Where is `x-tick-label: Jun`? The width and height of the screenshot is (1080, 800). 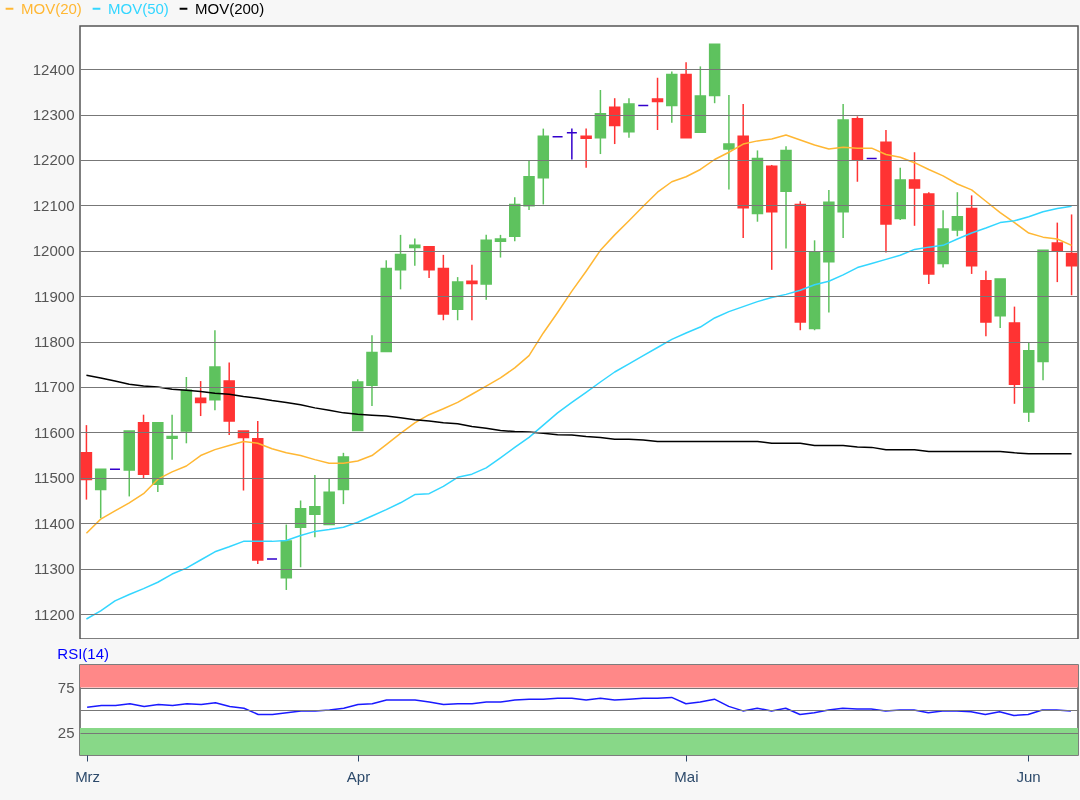
x-tick-label: Jun is located at coordinates (1028, 776).